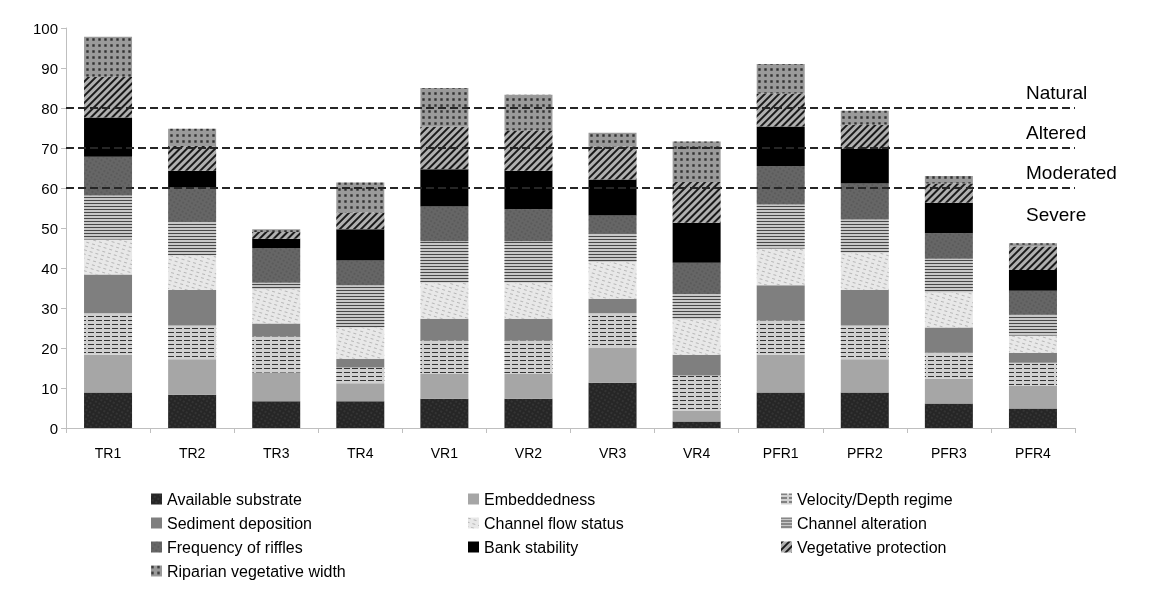  I want to click on x-tick-label: VR1, so click(444, 453).